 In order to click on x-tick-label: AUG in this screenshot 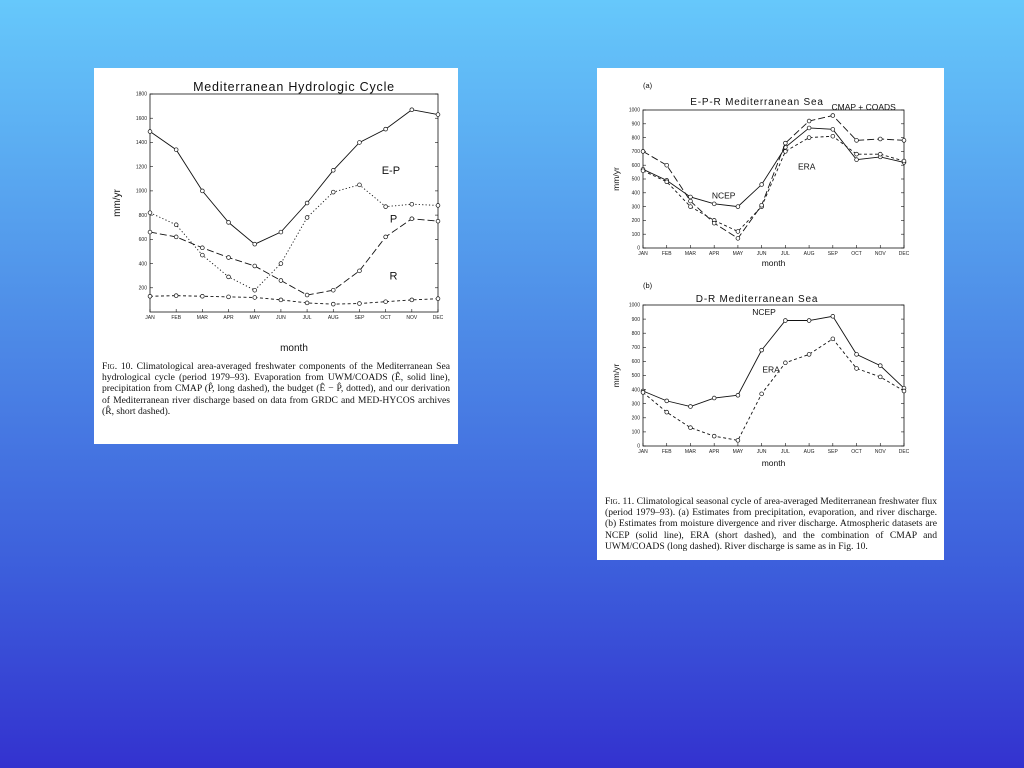, I will do `click(809, 254)`.